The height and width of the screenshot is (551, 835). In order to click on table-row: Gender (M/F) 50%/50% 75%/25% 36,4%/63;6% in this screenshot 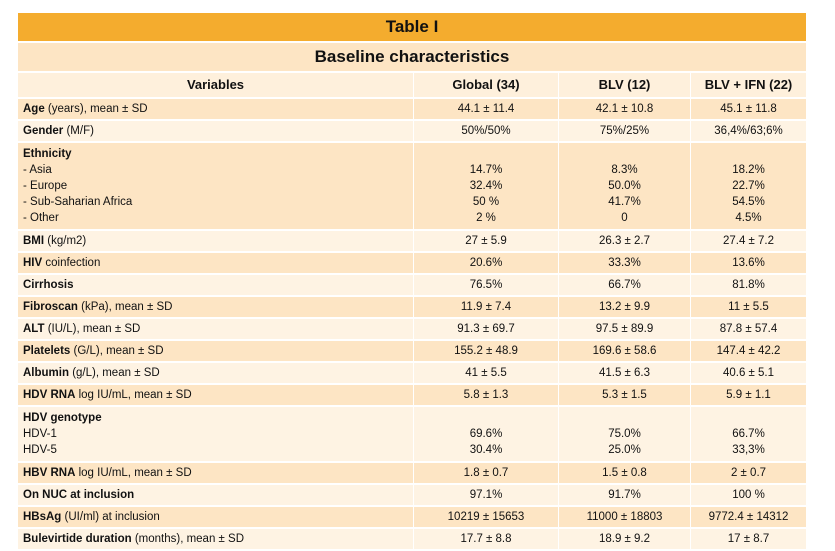, I will do `click(412, 132)`.